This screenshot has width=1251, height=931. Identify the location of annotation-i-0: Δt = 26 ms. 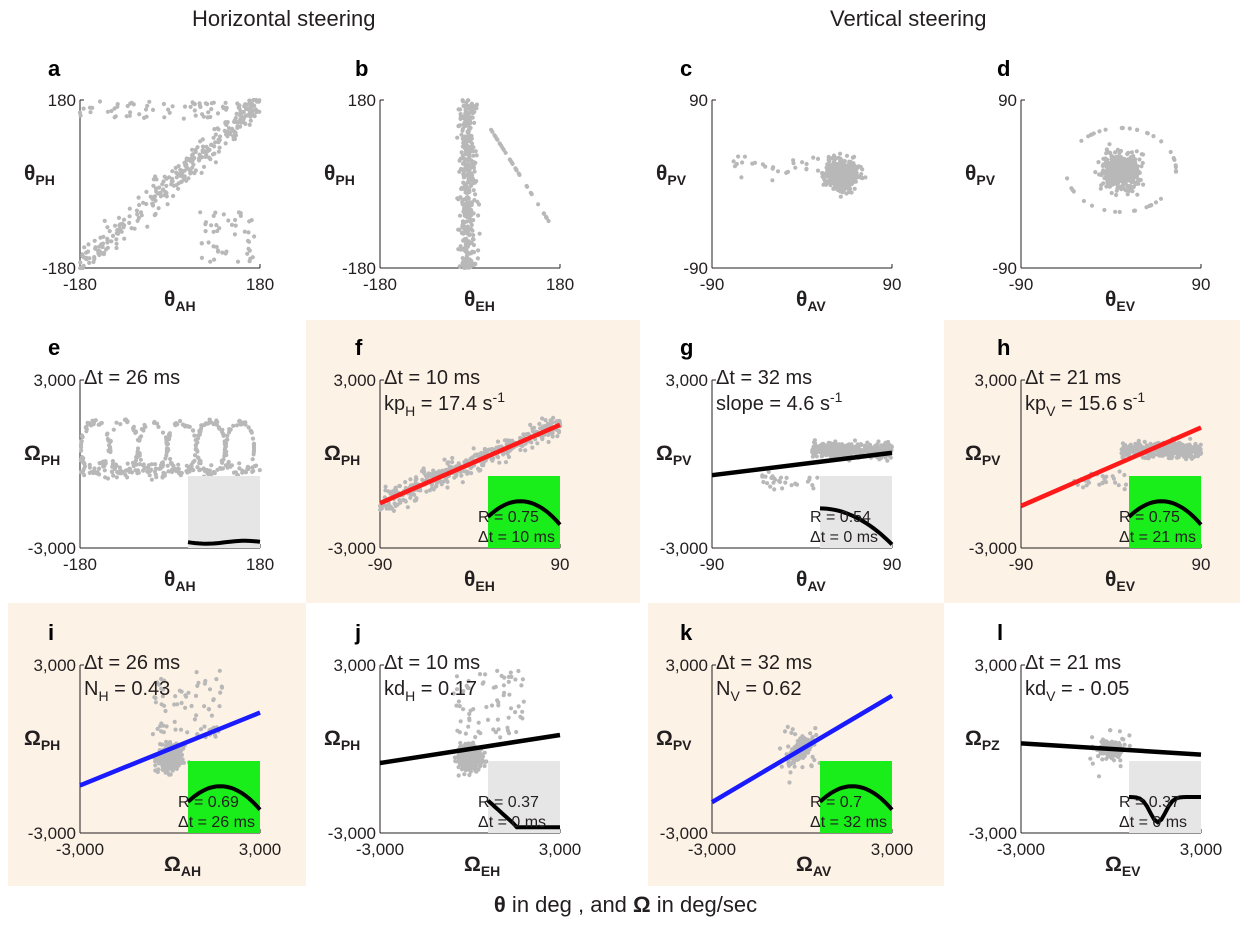
(132, 663).